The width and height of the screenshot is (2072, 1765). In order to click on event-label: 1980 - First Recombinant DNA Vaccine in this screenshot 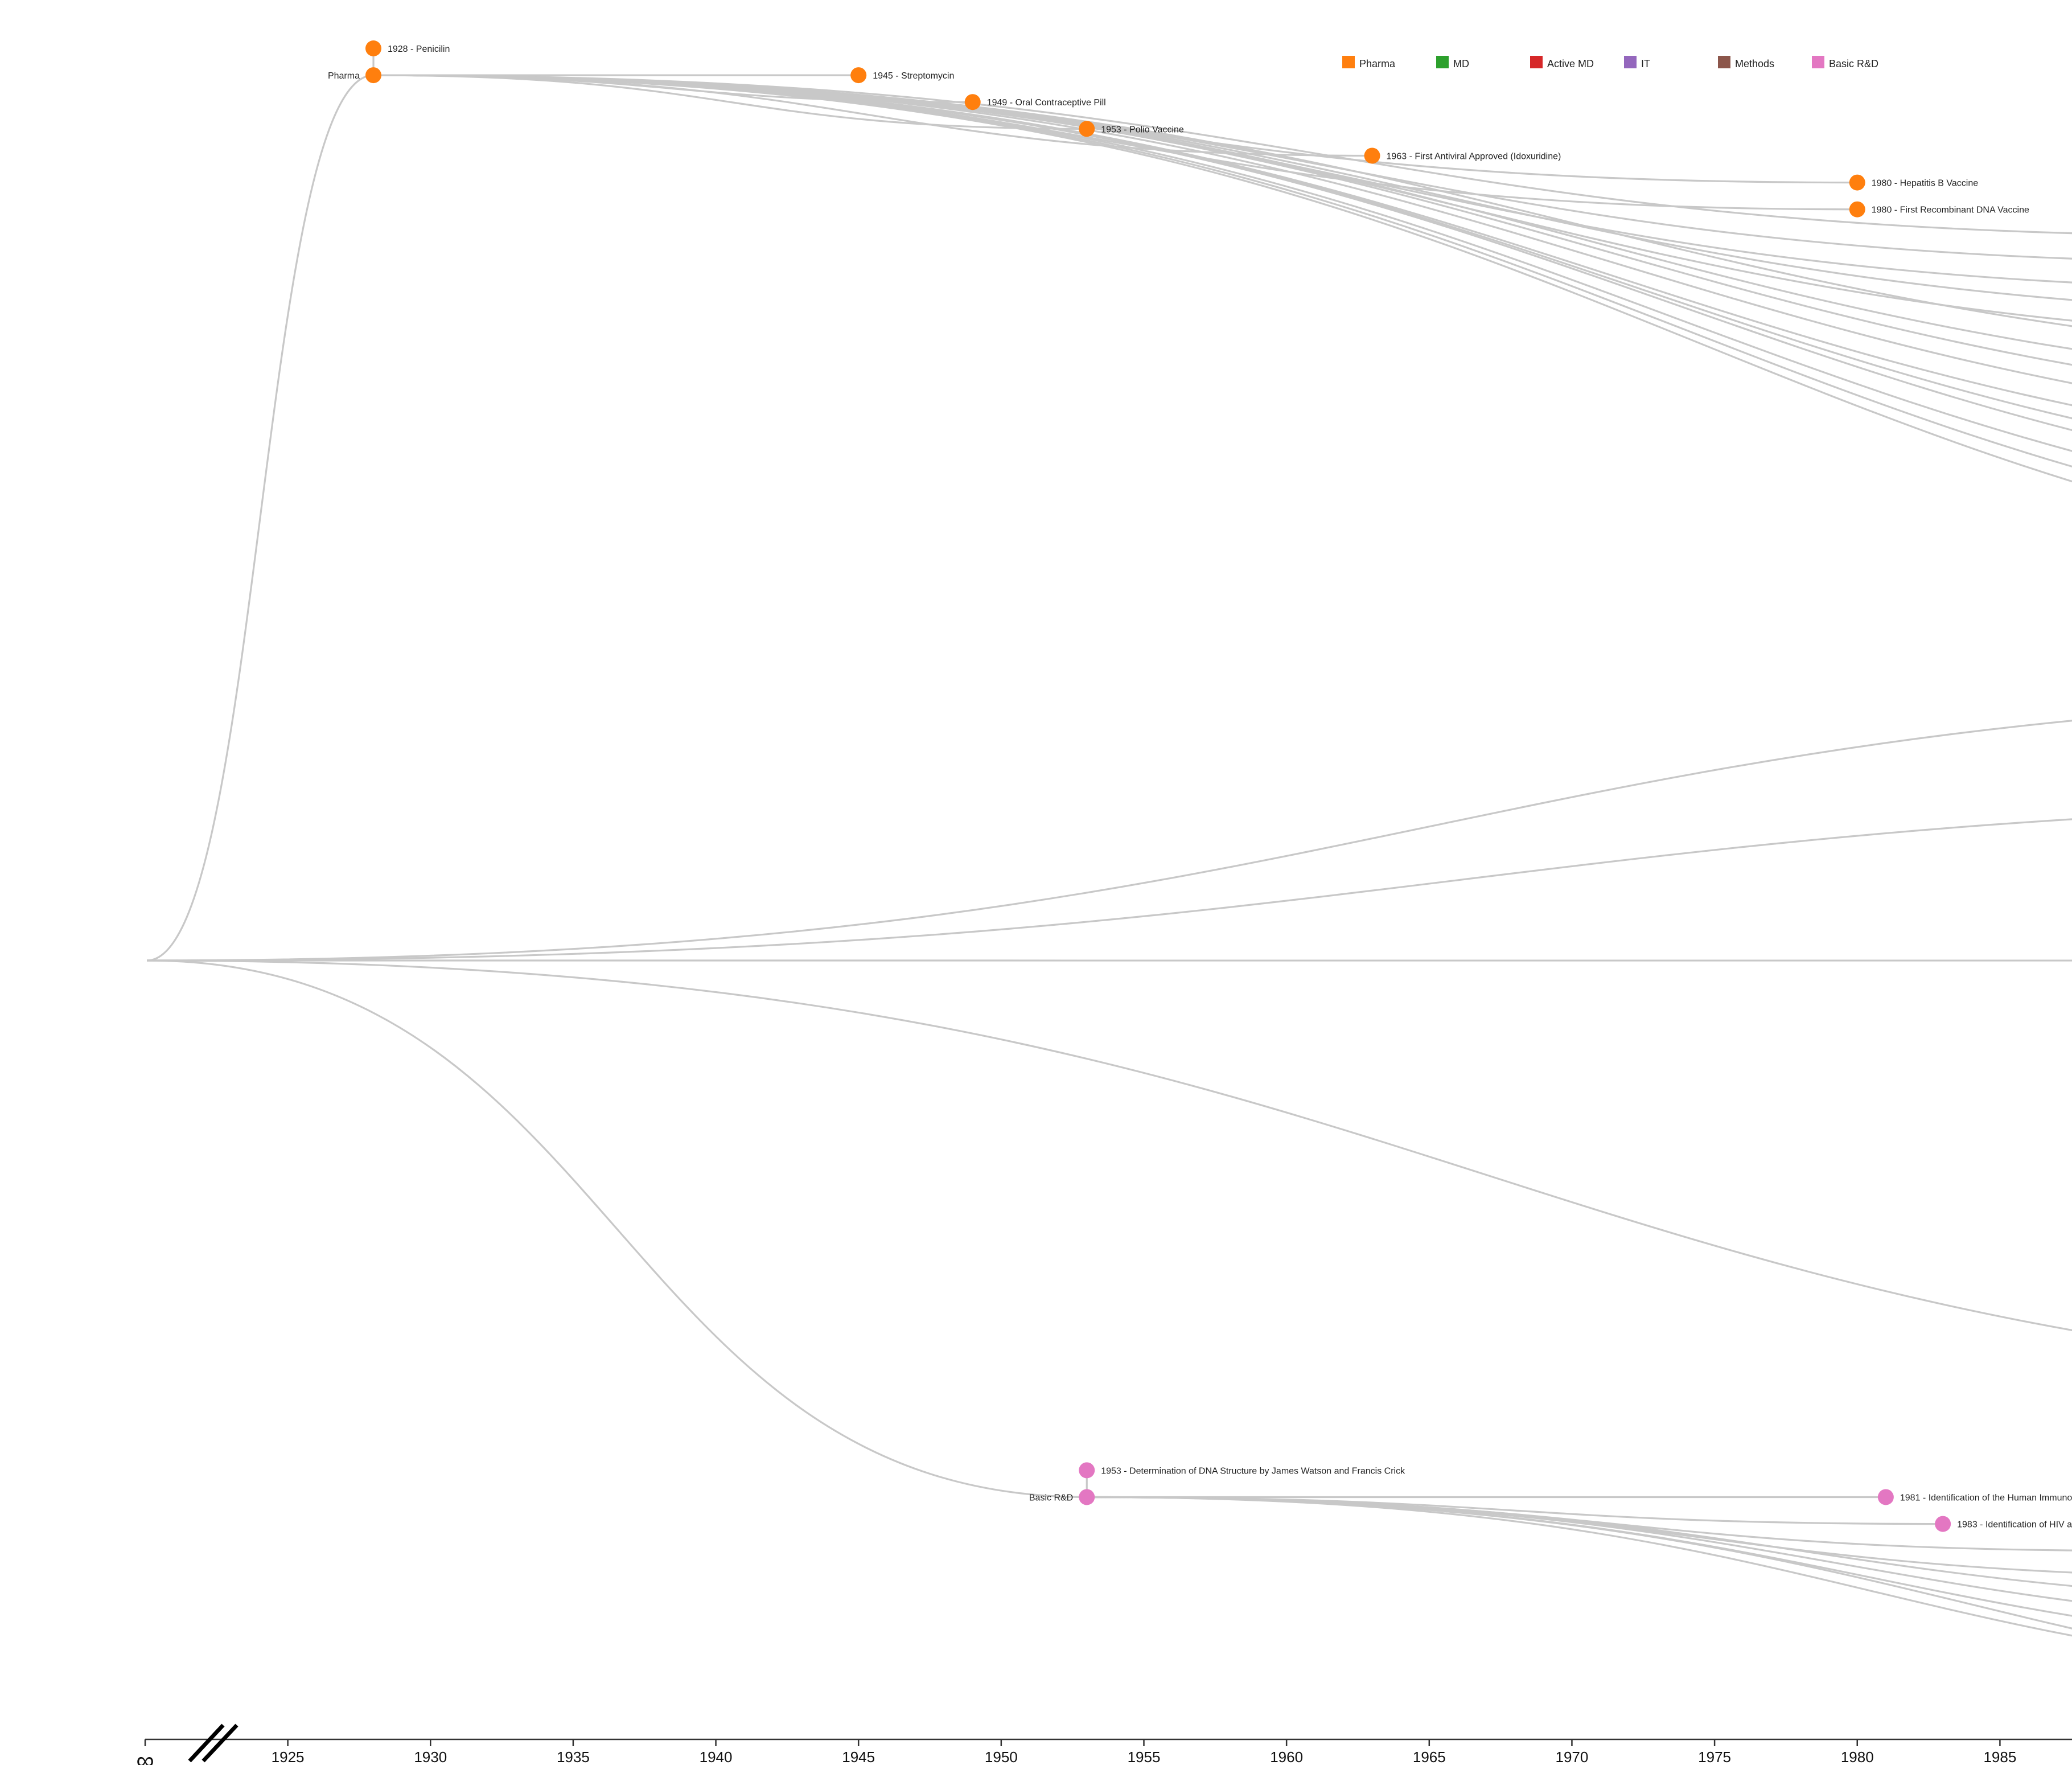, I will do `click(1950, 210)`.